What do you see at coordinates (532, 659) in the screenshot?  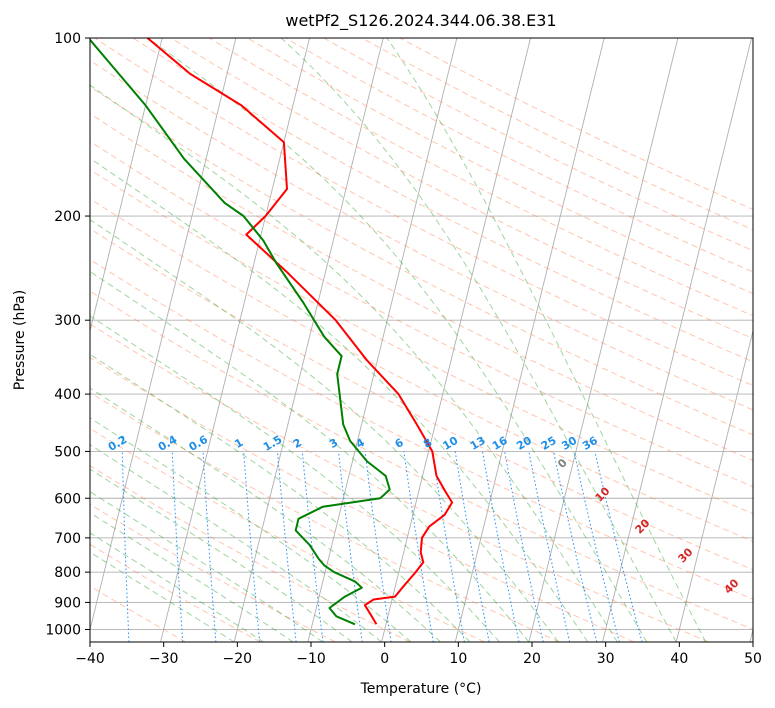 I see `x-tick-label: 20` at bounding box center [532, 659].